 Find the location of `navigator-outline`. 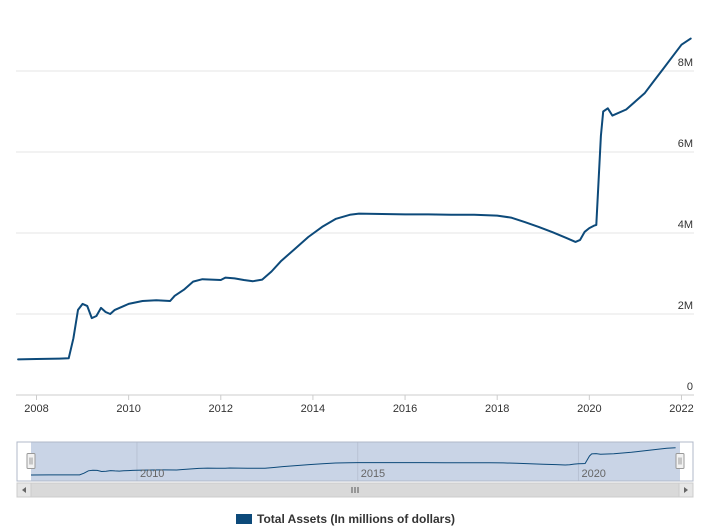

navigator-outline is located at coordinates (355, 461).